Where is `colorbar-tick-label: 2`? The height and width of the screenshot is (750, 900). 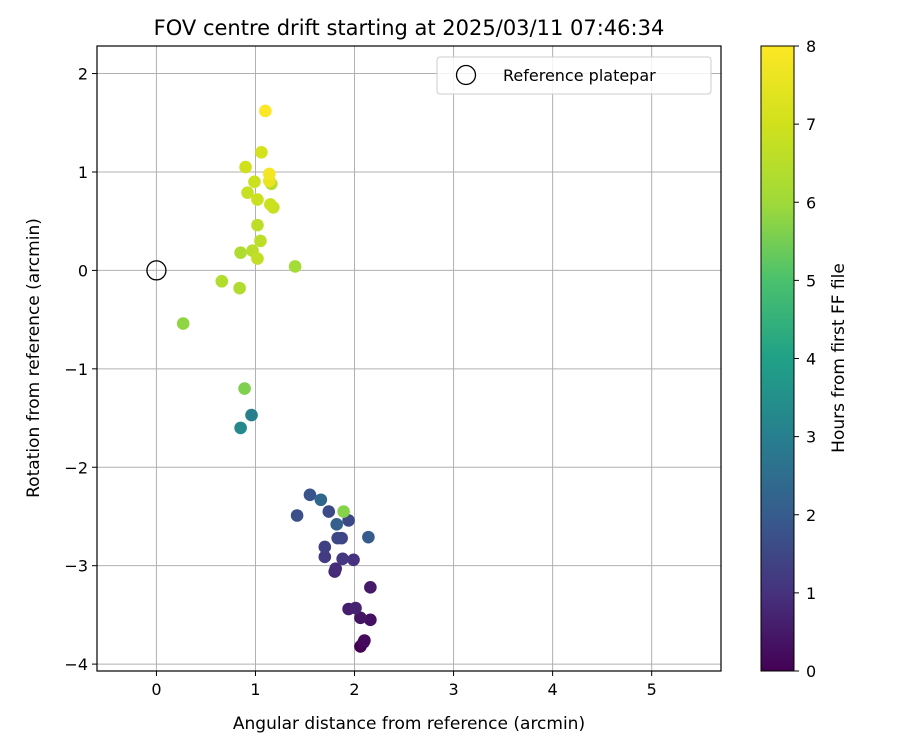
colorbar-tick-label: 2 is located at coordinates (811, 515).